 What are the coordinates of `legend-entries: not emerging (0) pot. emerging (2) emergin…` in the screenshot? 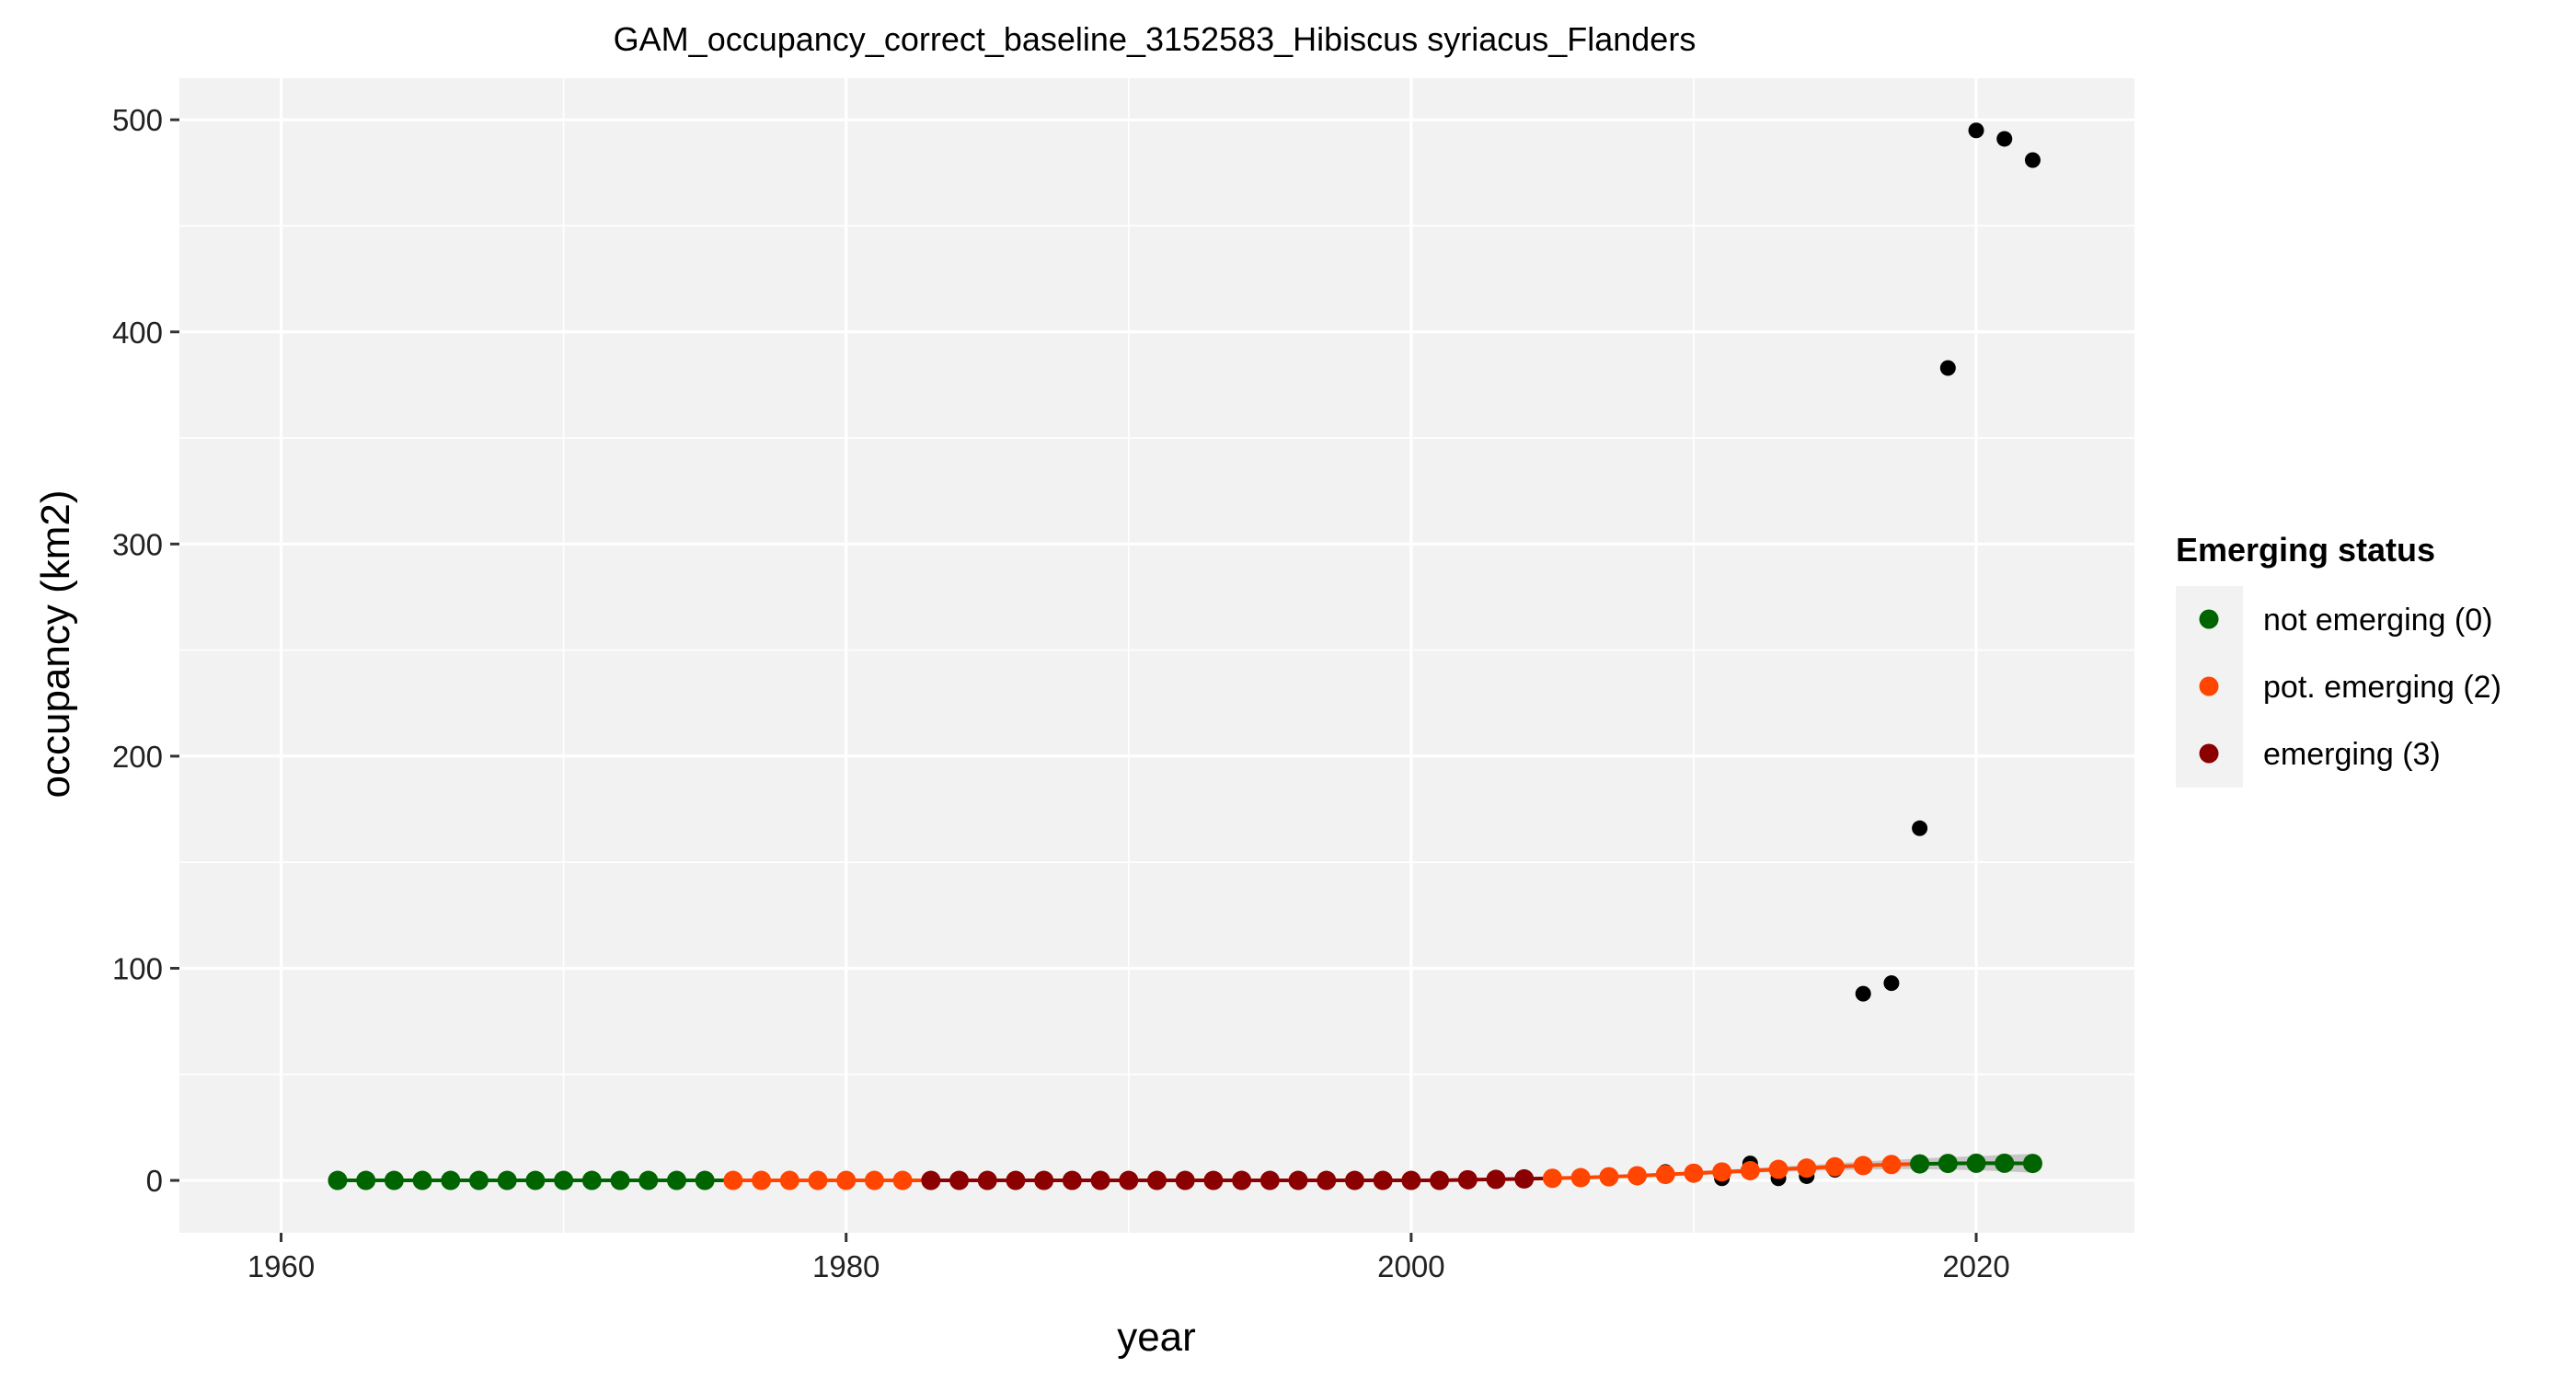 It's located at (2350, 687).